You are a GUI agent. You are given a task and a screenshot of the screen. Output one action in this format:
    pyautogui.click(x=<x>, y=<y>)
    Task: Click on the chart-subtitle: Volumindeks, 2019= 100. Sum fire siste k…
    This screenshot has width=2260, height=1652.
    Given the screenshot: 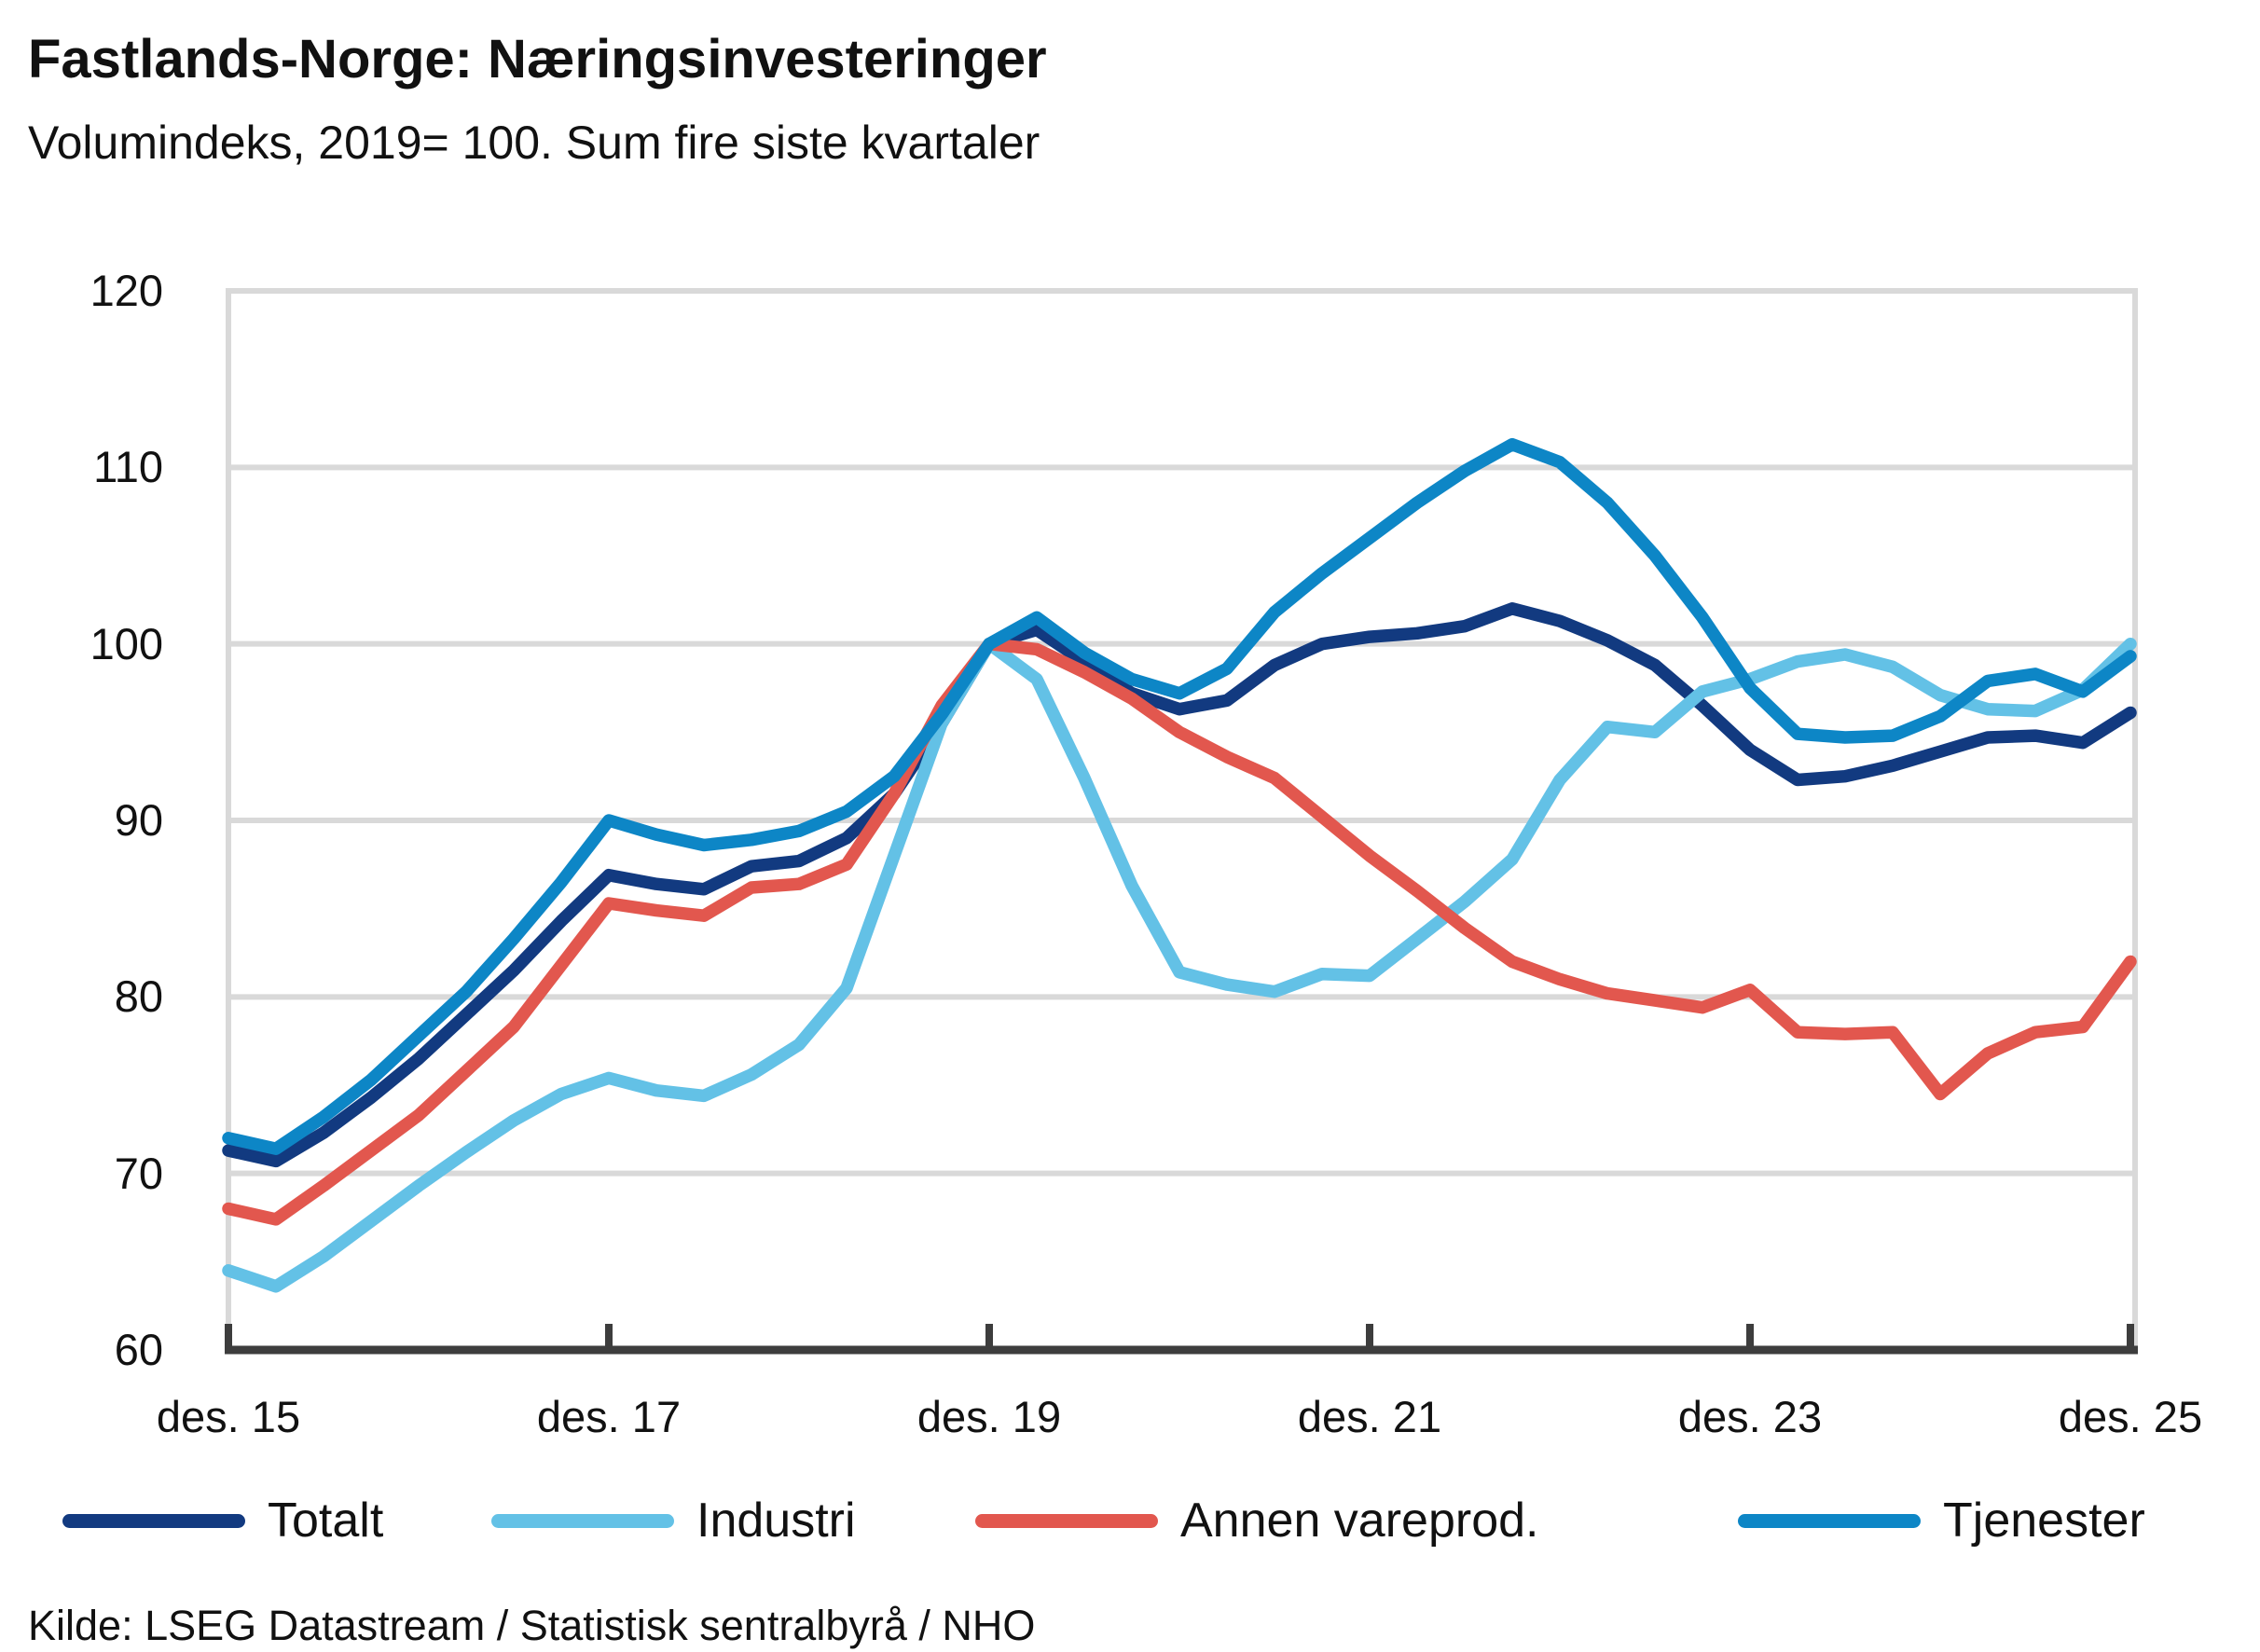 What is the action you would take?
    pyautogui.click(x=534, y=143)
    